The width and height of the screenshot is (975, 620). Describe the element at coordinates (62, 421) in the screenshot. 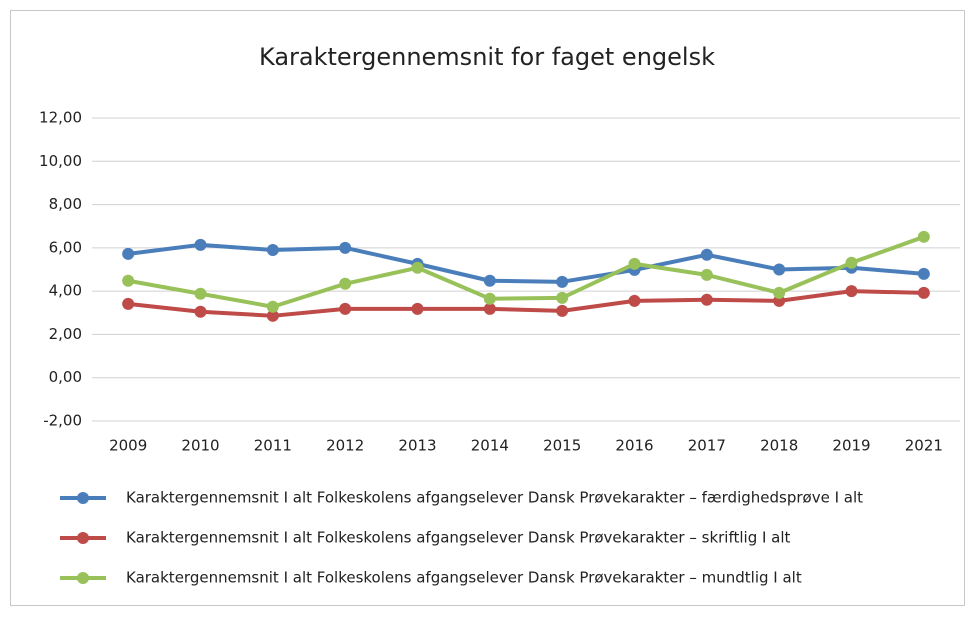

I see `y-tick-label: -2,00` at that location.